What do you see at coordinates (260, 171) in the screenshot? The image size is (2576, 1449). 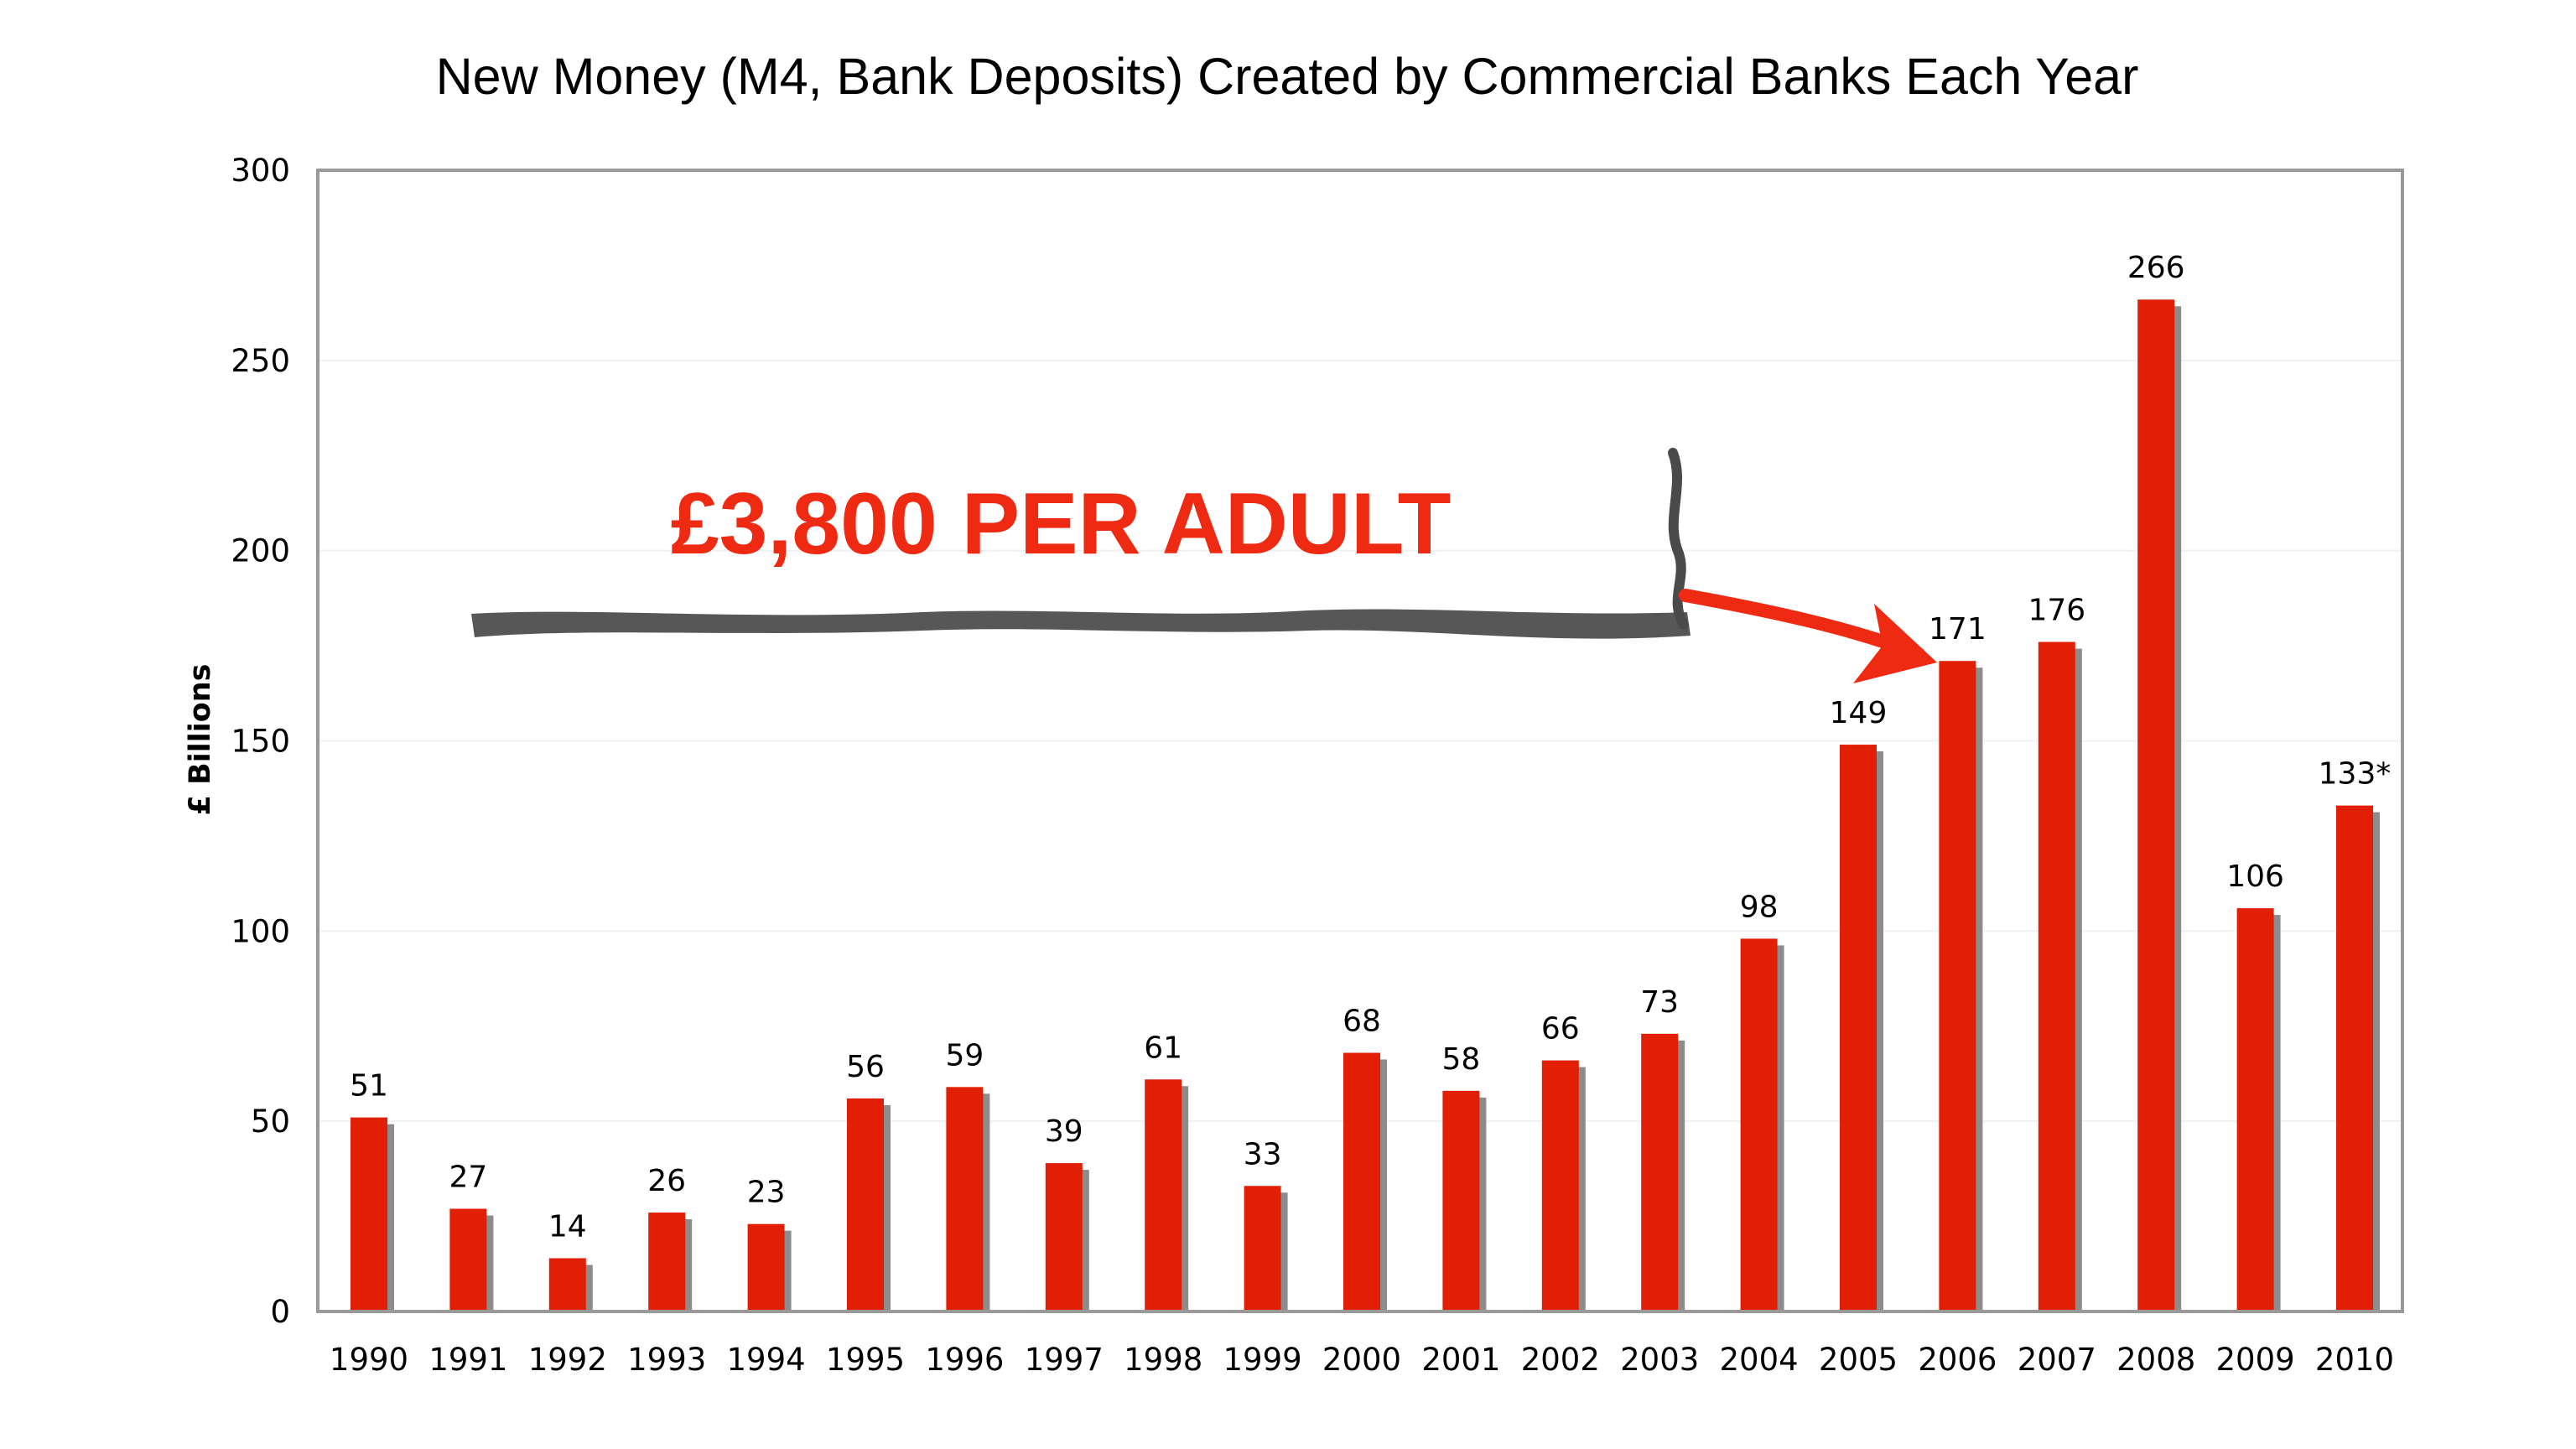 I see `y-tick-label: 300` at bounding box center [260, 171].